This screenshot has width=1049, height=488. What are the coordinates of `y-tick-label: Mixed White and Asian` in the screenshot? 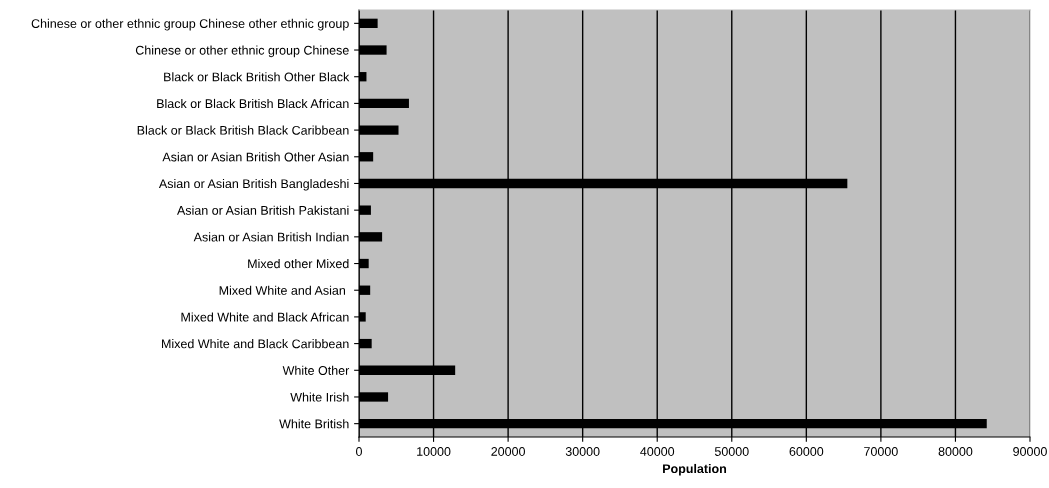 It's located at (282, 290).